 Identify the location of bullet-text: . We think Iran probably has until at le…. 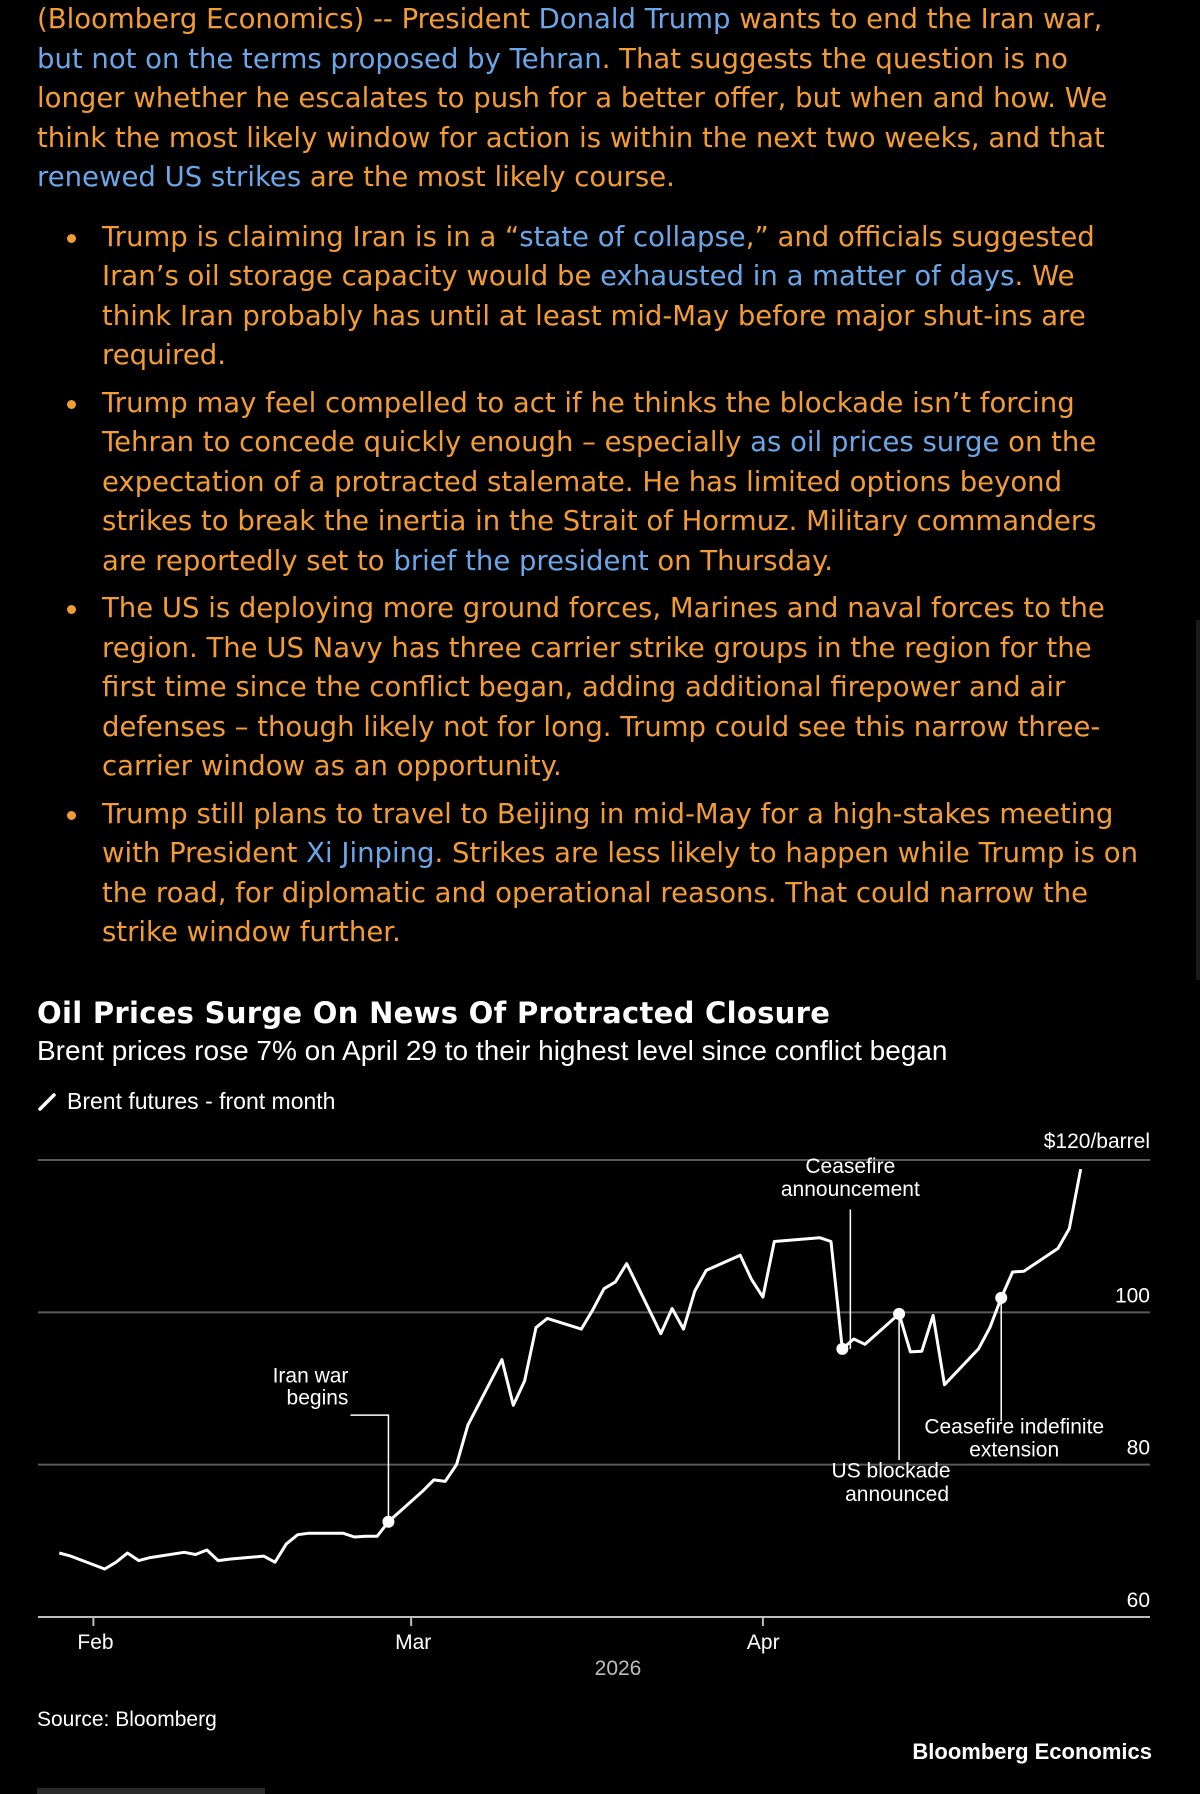
(594, 315).